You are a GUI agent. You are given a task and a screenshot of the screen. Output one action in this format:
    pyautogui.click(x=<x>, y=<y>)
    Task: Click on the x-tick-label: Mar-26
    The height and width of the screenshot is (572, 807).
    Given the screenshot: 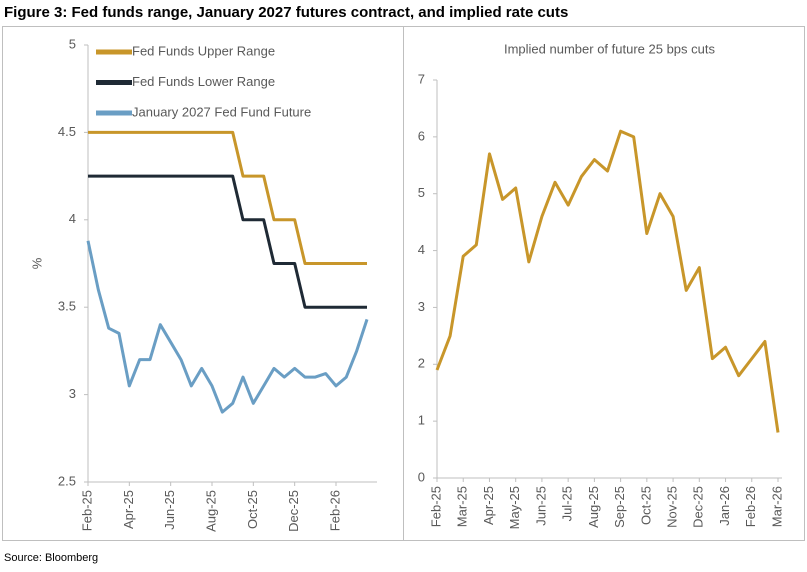 What is the action you would take?
    pyautogui.click(x=776, y=506)
    